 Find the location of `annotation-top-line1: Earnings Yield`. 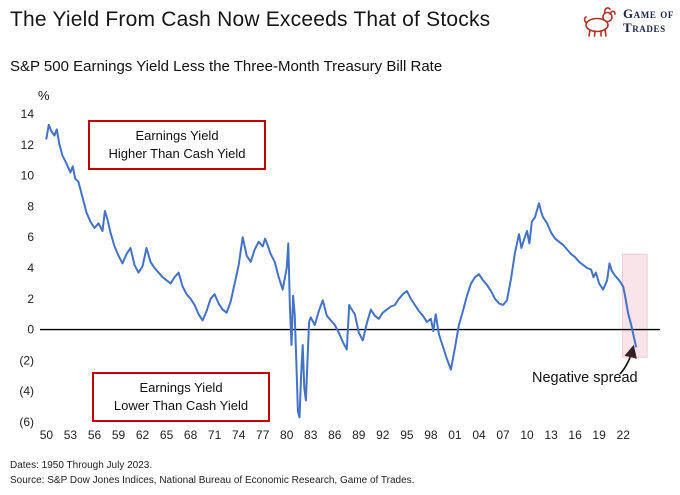

annotation-top-line1: Earnings Yield is located at coordinates (177, 135).